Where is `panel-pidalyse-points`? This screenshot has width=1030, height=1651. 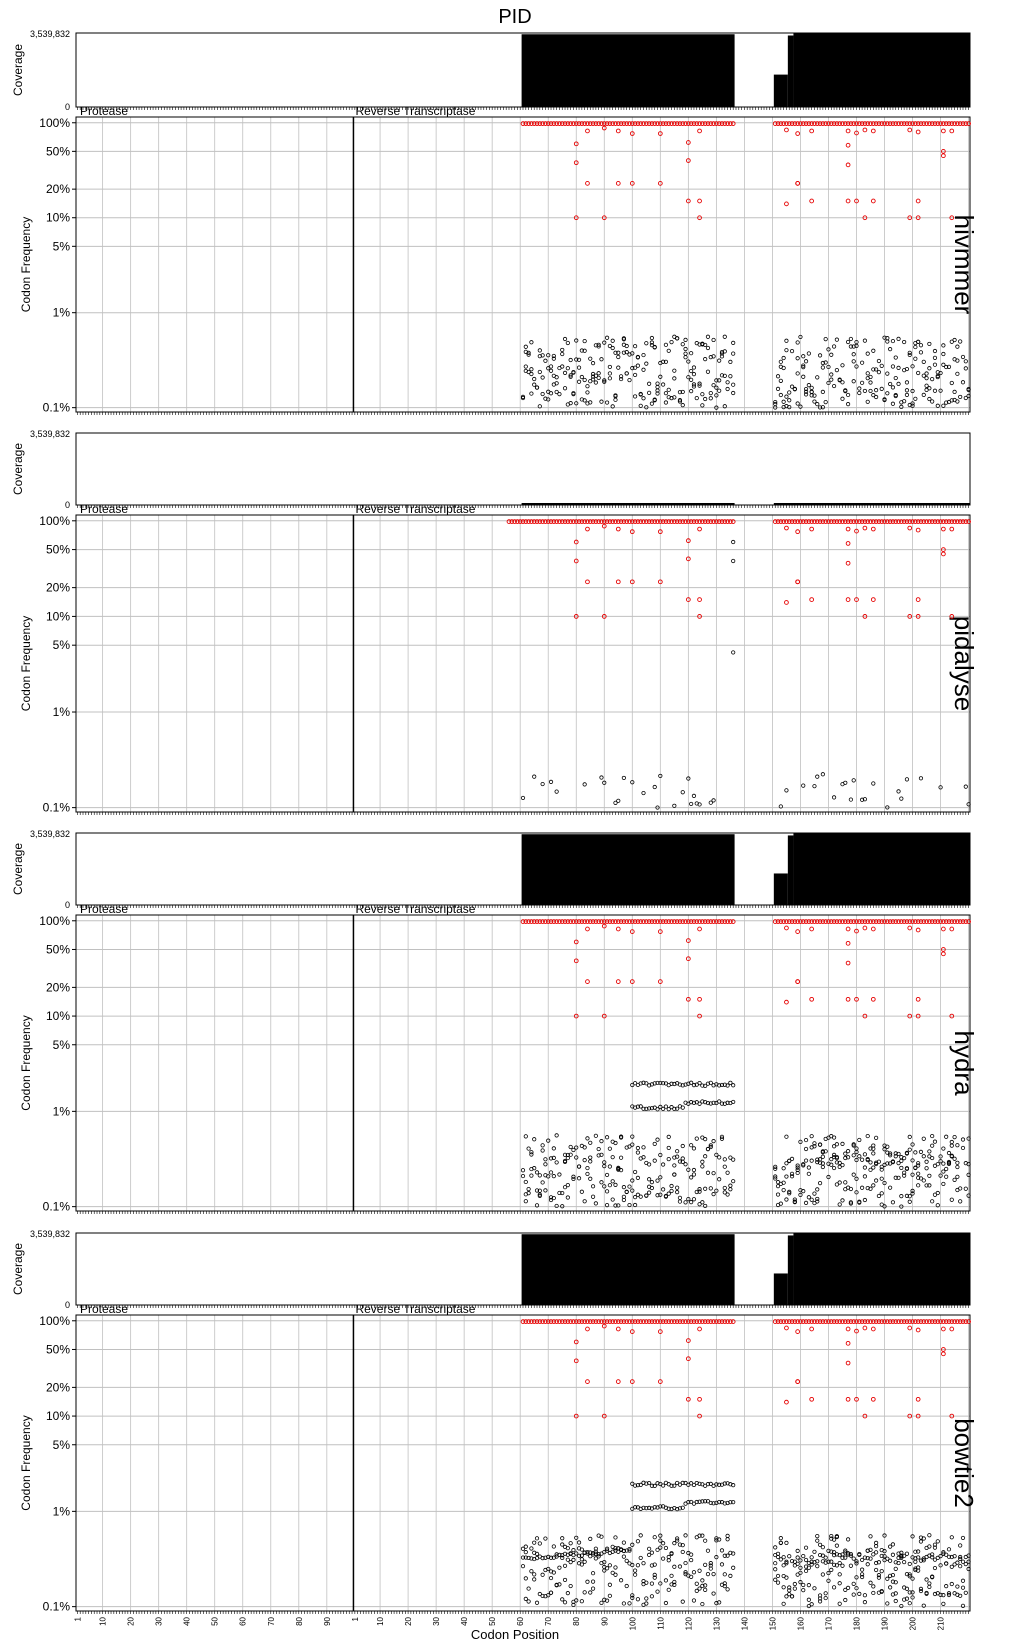 panel-pidalyse-points is located at coordinates (738, 664).